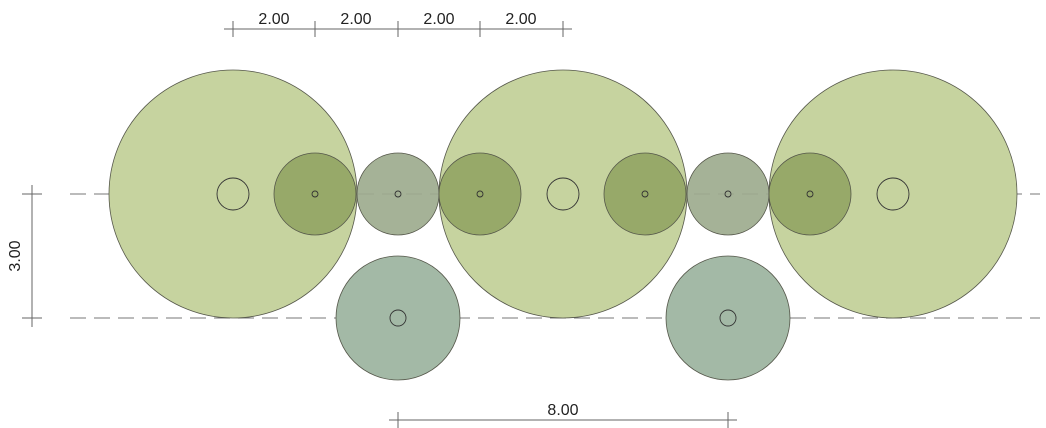  What do you see at coordinates (520, 19) in the screenshot?
I see `top-dimension-label-4: 2.00` at bounding box center [520, 19].